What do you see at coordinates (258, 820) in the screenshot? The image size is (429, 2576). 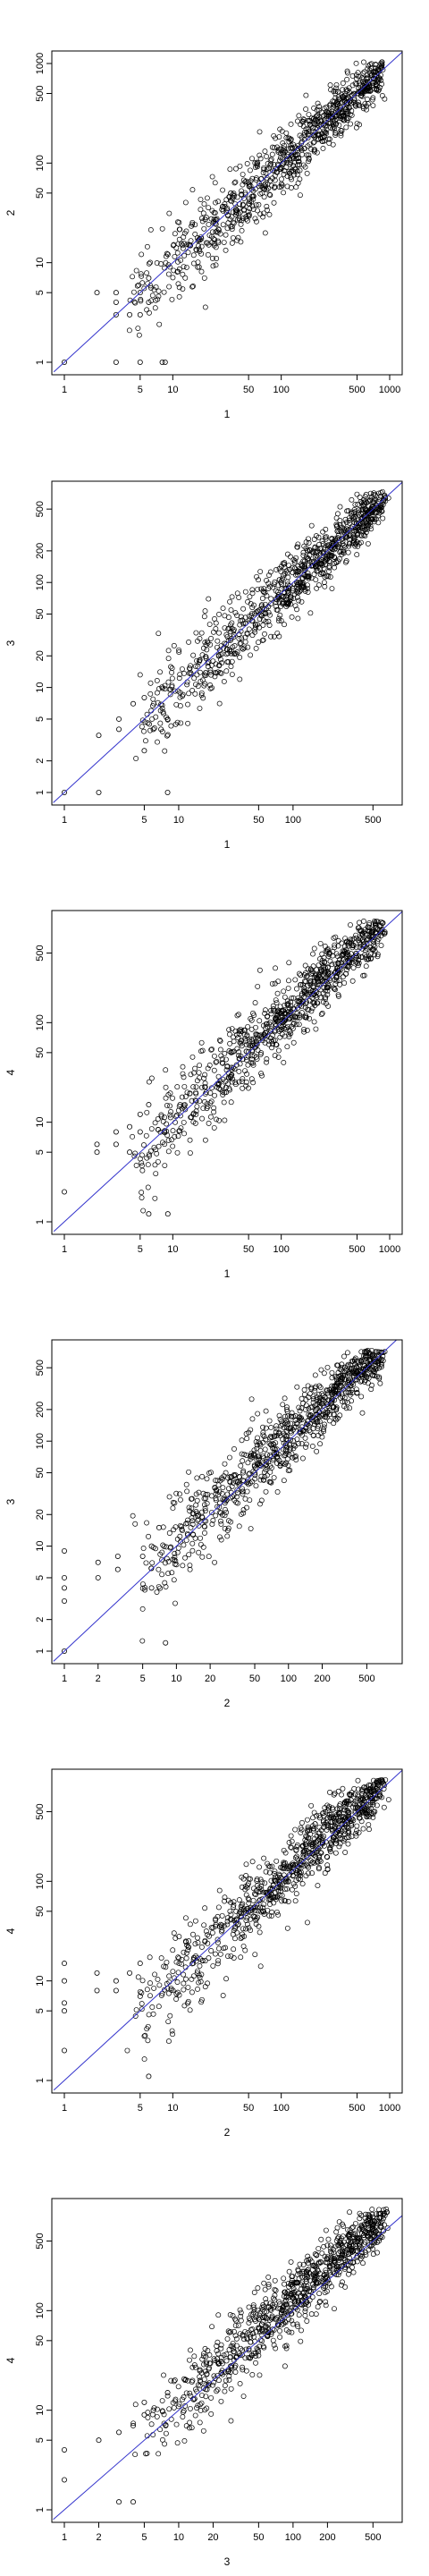 I see `x-tick-label: 50` at bounding box center [258, 820].